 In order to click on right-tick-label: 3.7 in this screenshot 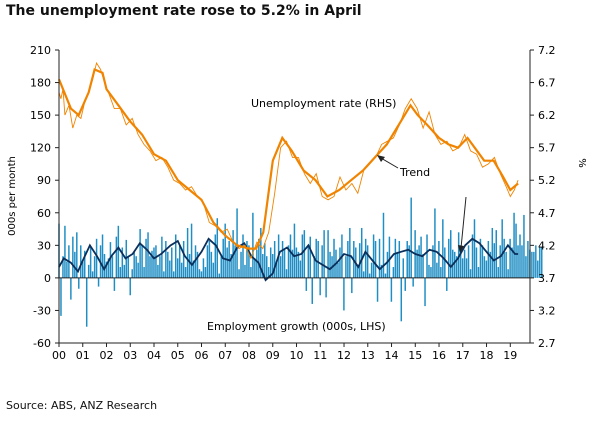, I will do `click(547, 278)`.